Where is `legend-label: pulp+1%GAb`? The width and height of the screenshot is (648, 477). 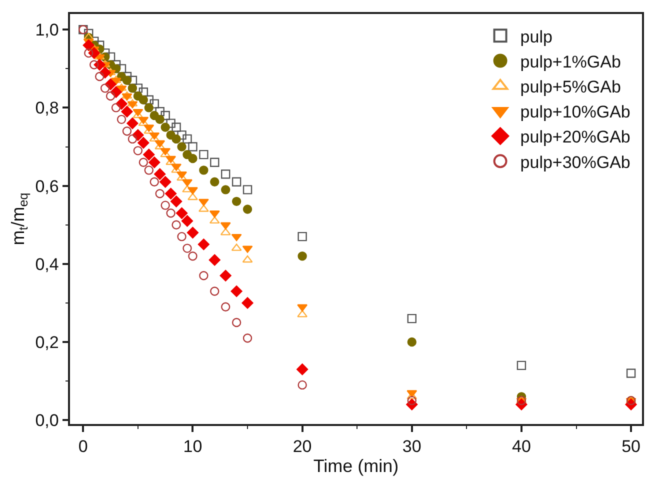
legend-label: pulp+1%GAb is located at coordinates (570, 62).